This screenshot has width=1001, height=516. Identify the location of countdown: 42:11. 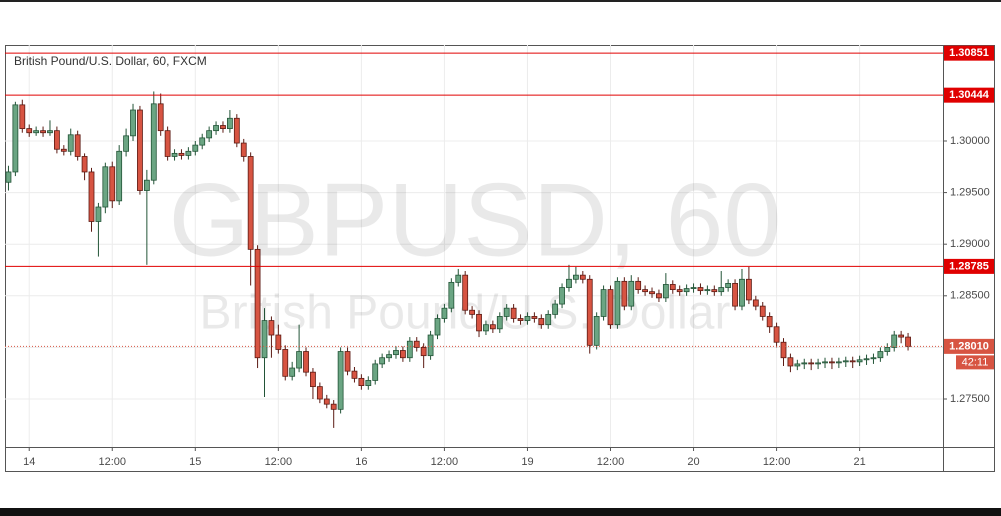
(975, 362).